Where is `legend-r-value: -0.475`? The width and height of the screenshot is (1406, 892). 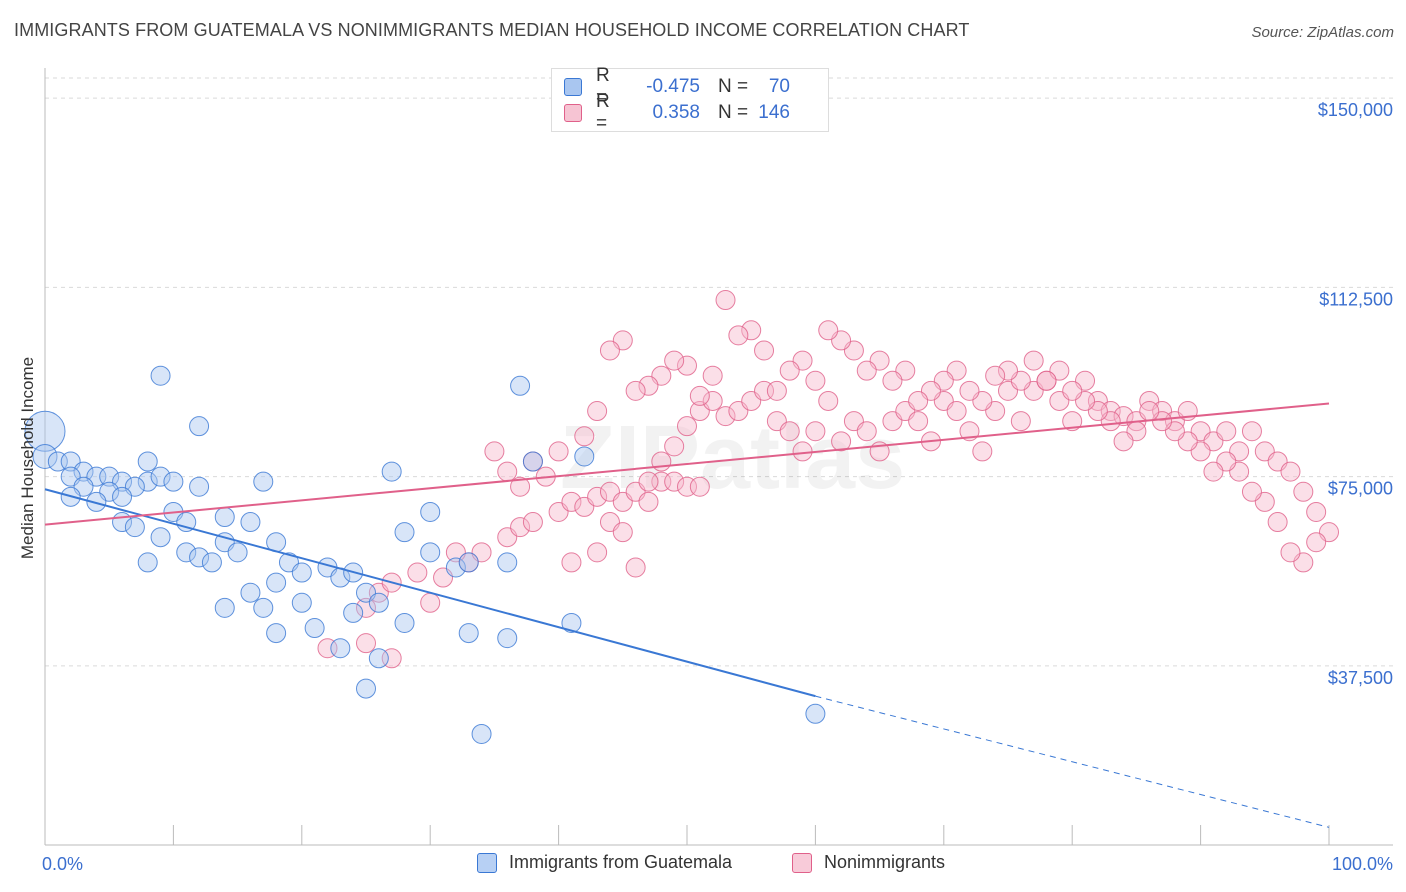 legend-r-value: -0.475 is located at coordinates (673, 86).